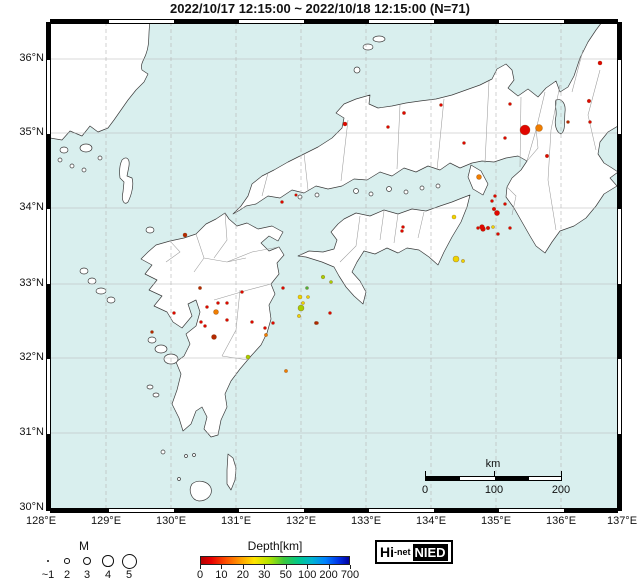 The image size is (640, 579). Describe the element at coordinates (275, 546) in the screenshot. I see `depth-legend-label: Depth[km]` at that location.